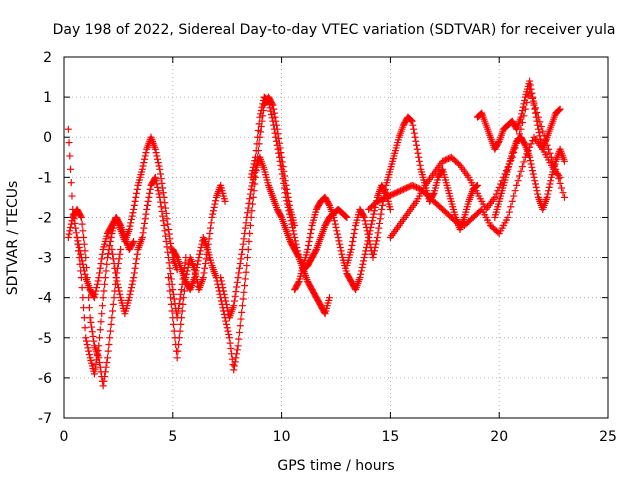 The image size is (640, 480). What do you see at coordinates (13, 238) in the screenshot?
I see `y-axis-label: SDTVAR / TECUs` at bounding box center [13, 238].